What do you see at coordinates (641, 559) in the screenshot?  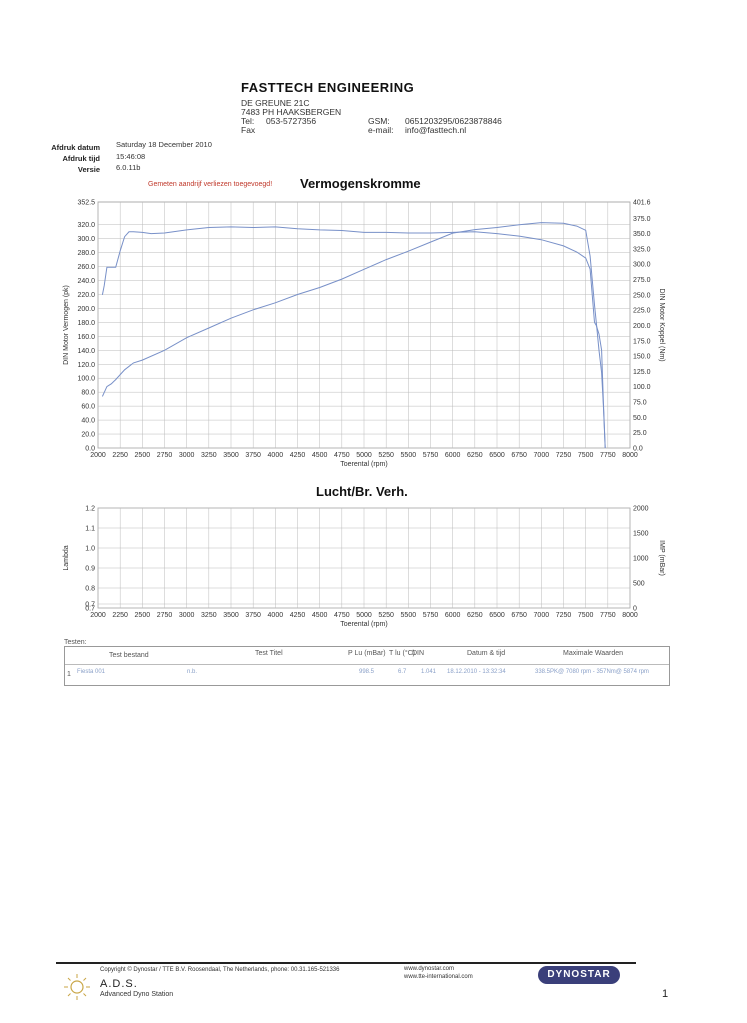 I see `y2-tick-label: 1000` at bounding box center [641, 559].